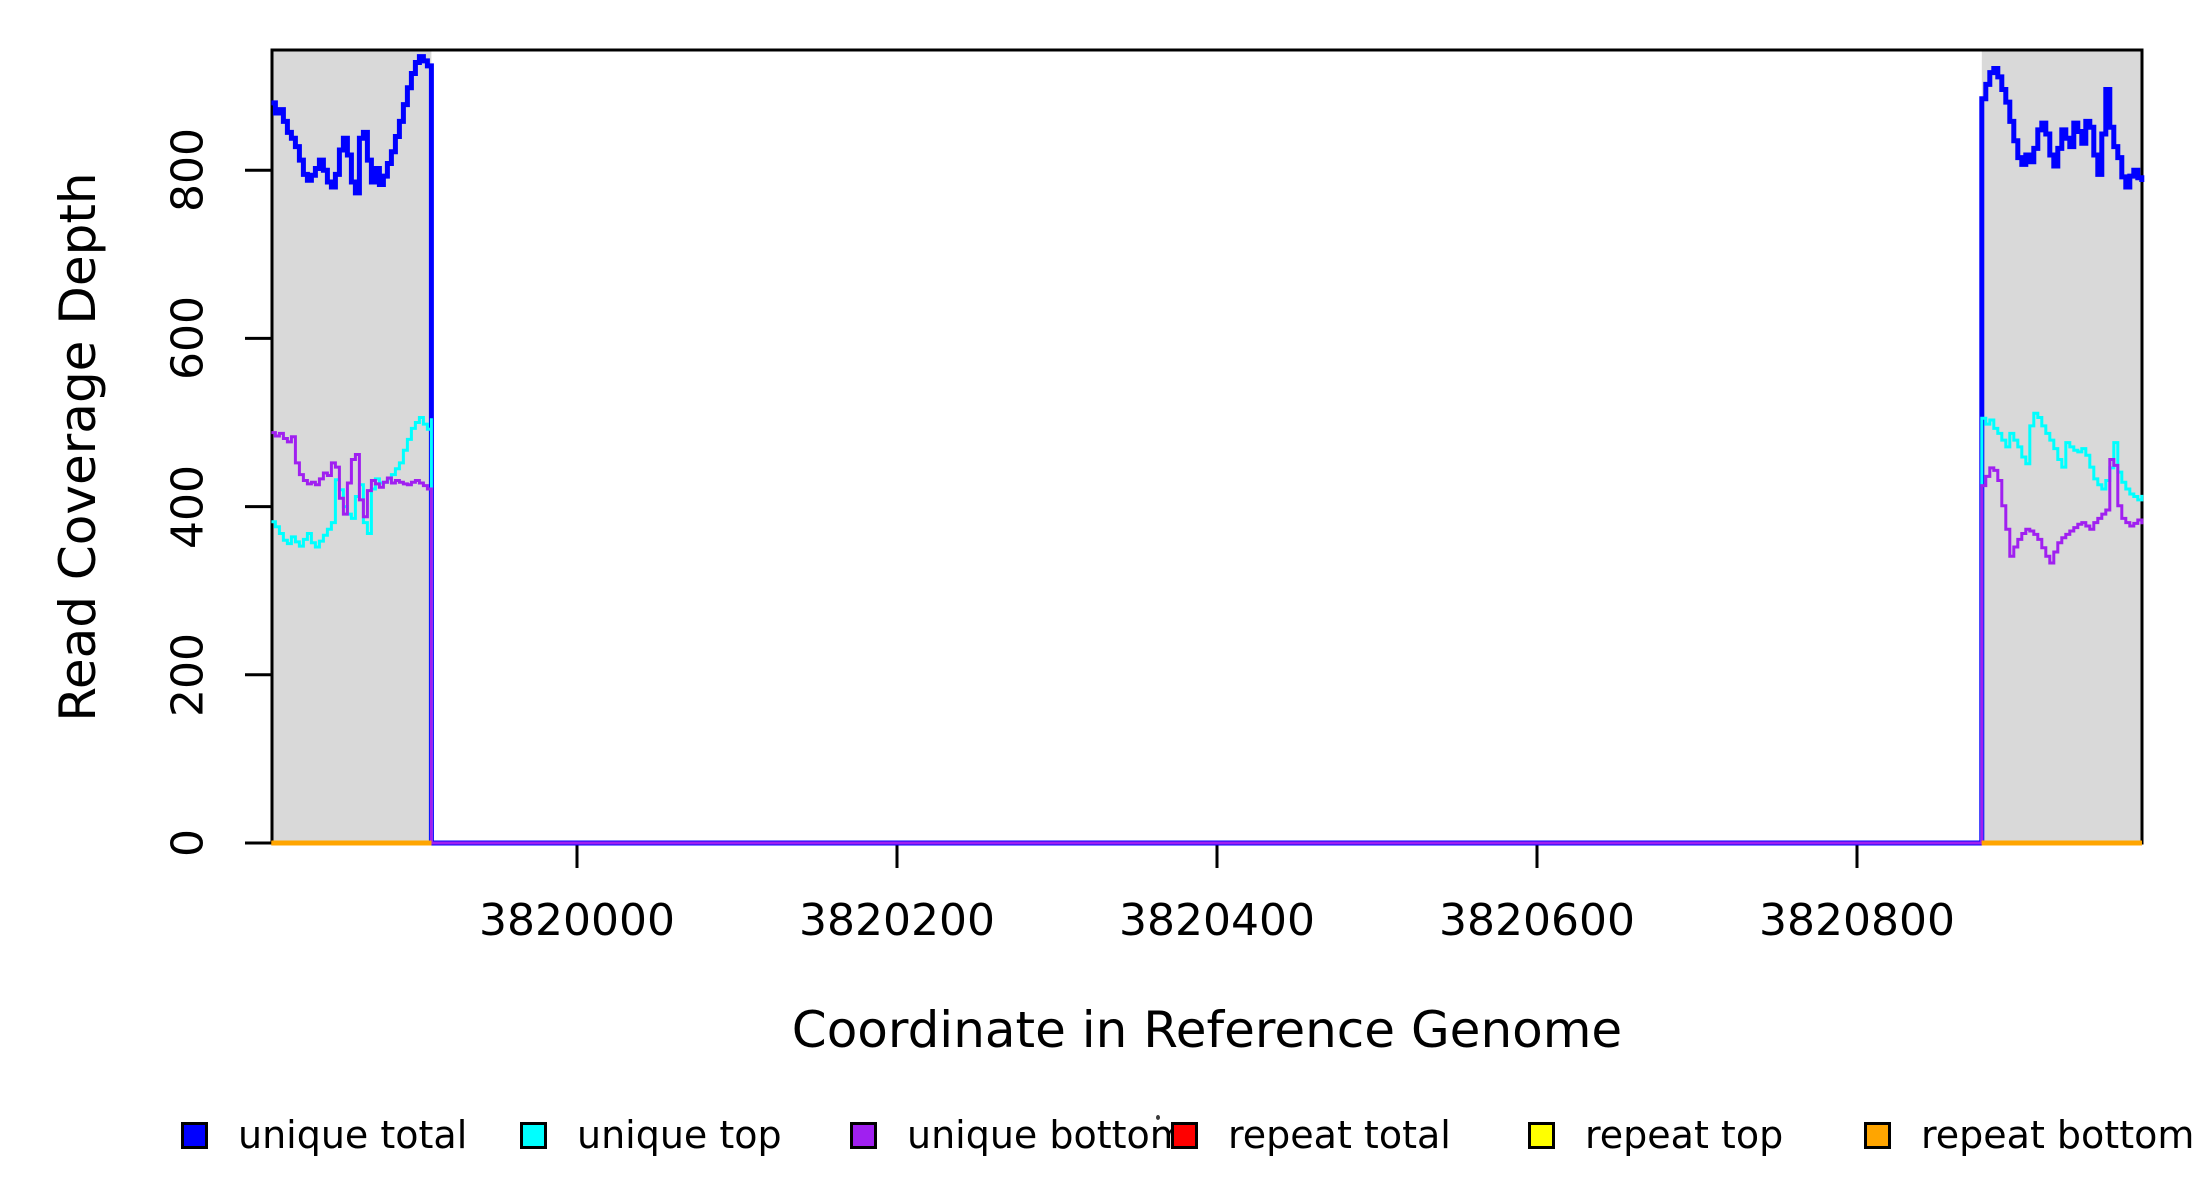 This screenshot has height=1200, width=2200. I want to click on x-tick-label-3820400: 3820400, so click(1217, 920).